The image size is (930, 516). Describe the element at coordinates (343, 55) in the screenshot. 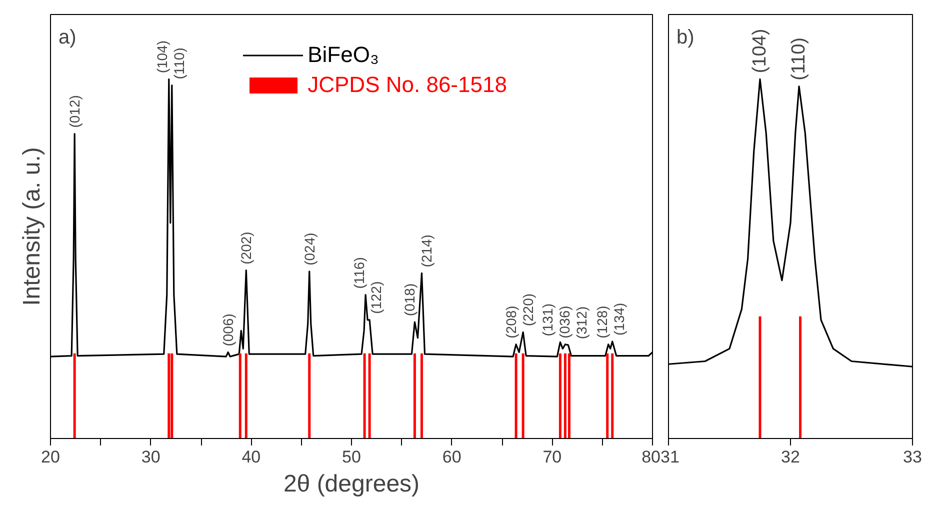

I see `legend-label: BiFeO₃` at that location.